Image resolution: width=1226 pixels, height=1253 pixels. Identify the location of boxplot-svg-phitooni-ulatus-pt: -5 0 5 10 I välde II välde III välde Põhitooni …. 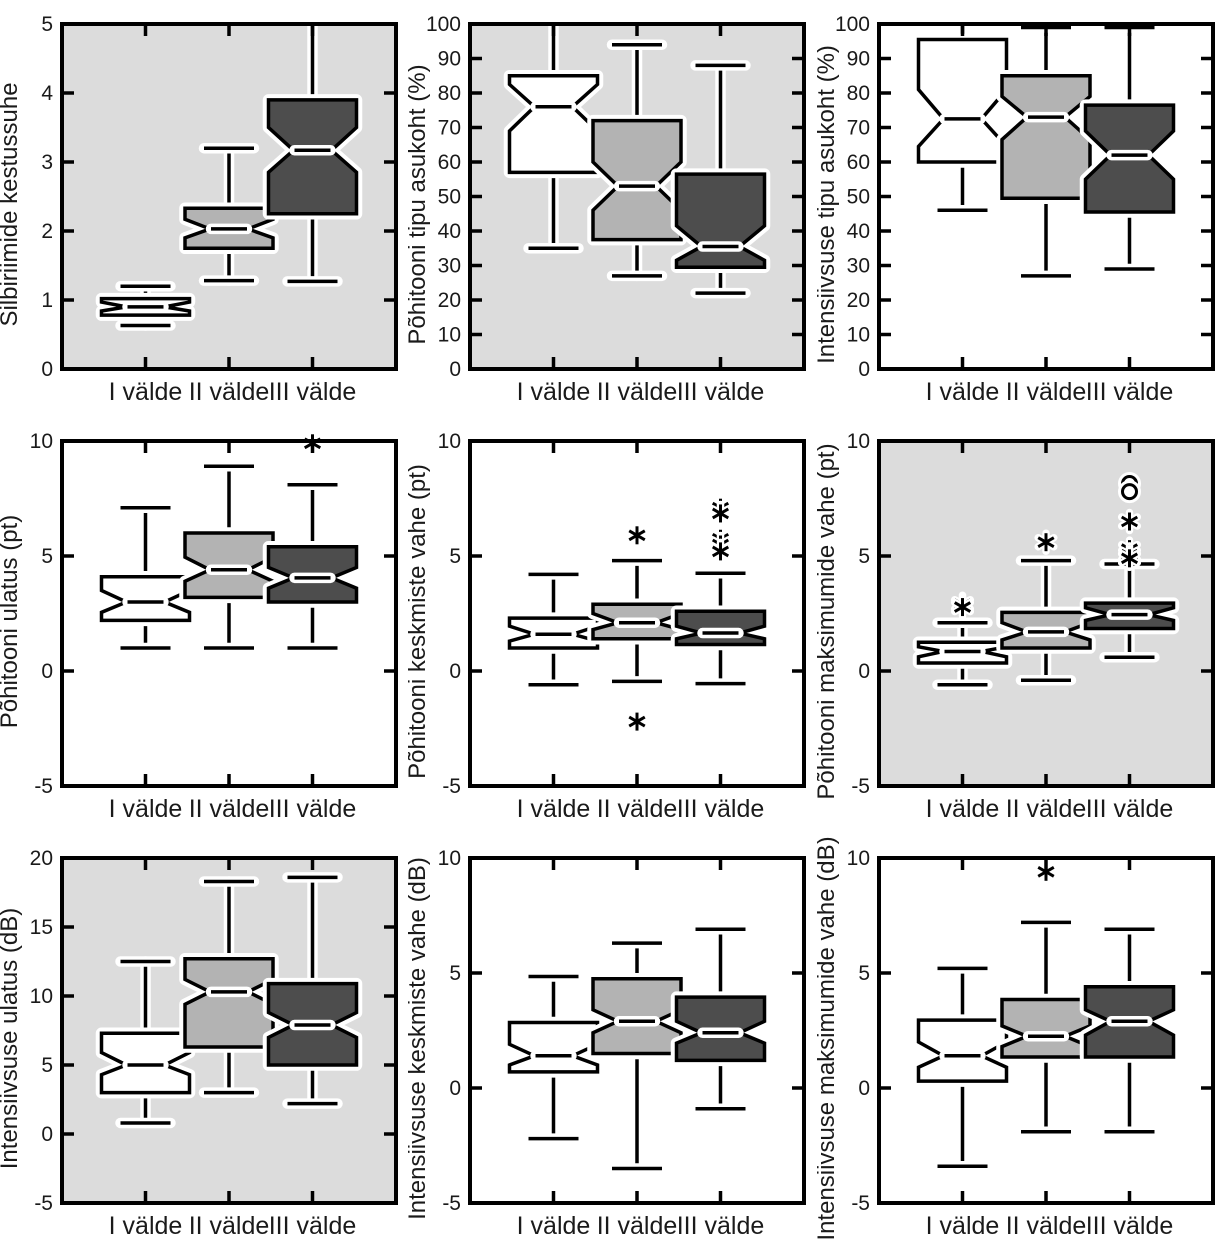
(199, 626).